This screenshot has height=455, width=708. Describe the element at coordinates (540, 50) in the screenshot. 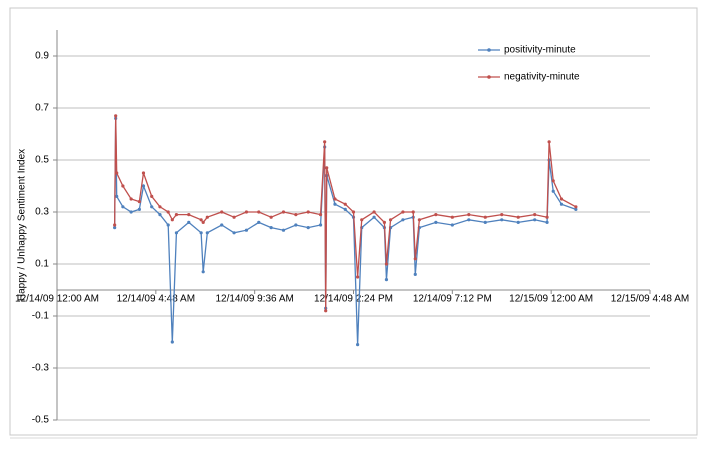

I see `legend-label: positivity-minute` at that location.